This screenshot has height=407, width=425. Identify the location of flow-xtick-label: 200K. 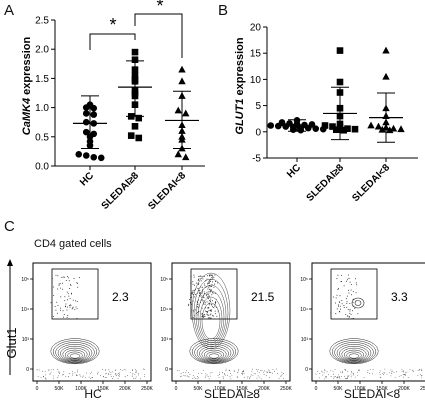
(264, 389).